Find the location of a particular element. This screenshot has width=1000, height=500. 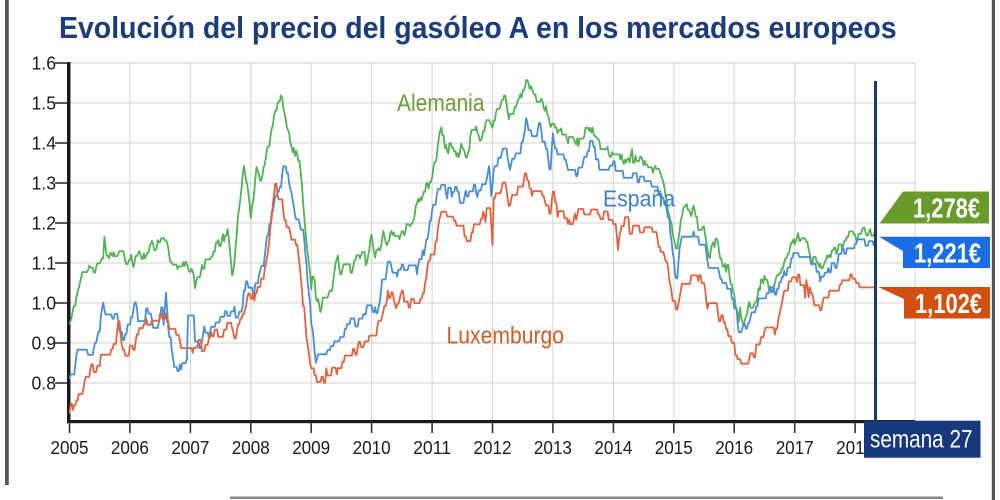

svg-text: 2016 is located at coordinates (734, 448).